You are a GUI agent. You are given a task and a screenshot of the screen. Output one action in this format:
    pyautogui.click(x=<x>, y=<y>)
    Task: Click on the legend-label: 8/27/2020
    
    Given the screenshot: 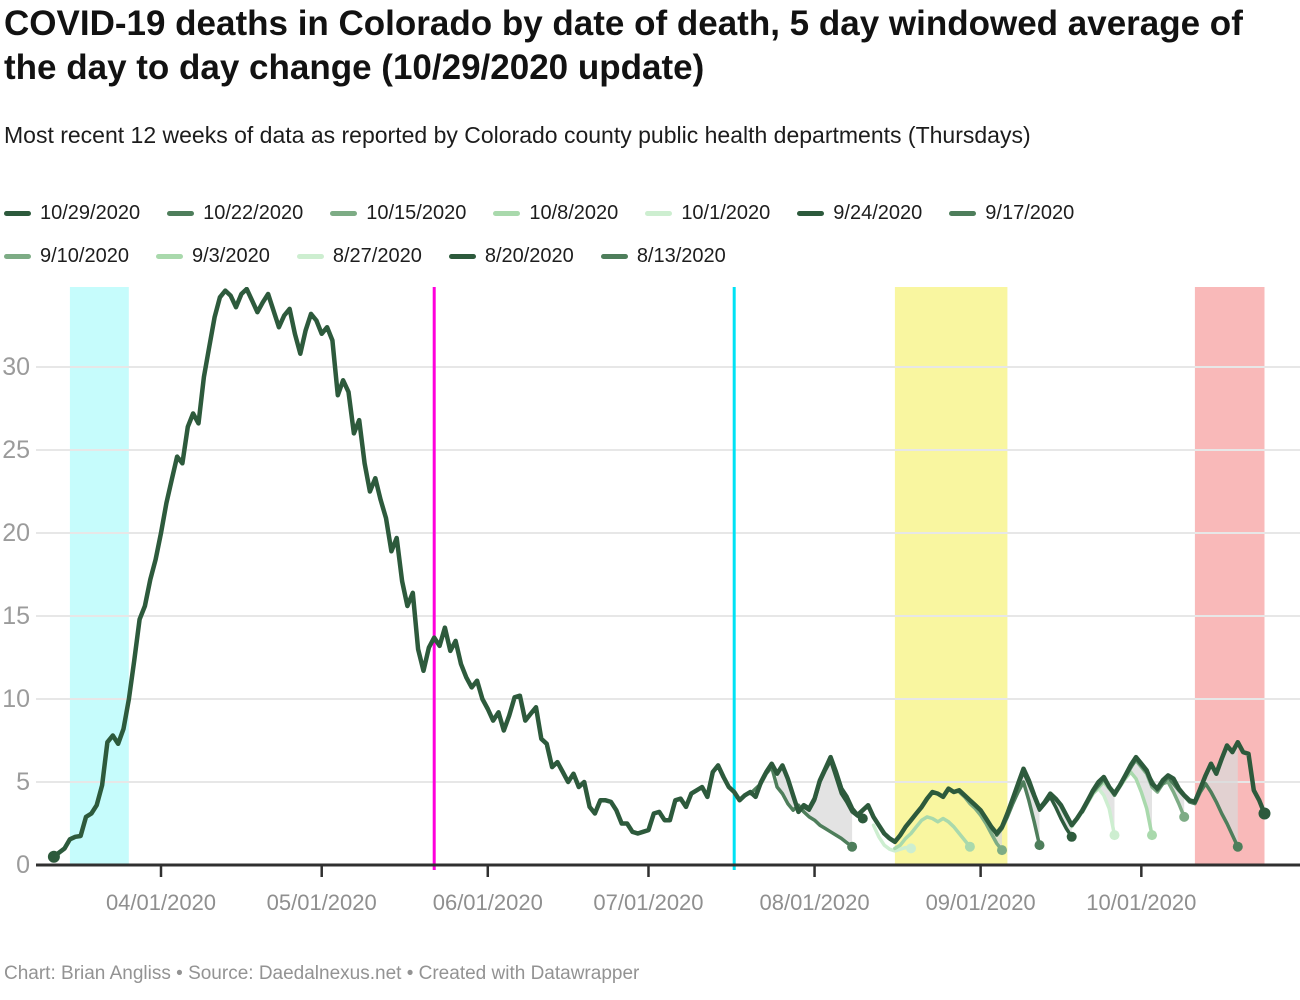 What is the action you would take?
    pyautogui.click(x=377, y=256)
    